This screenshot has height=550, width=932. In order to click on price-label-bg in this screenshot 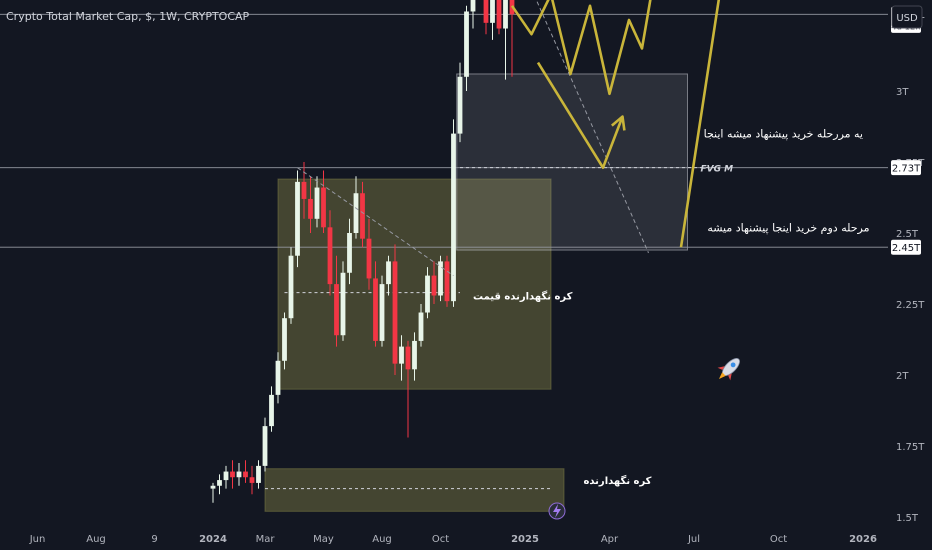, I will do `click(906, 168)`.